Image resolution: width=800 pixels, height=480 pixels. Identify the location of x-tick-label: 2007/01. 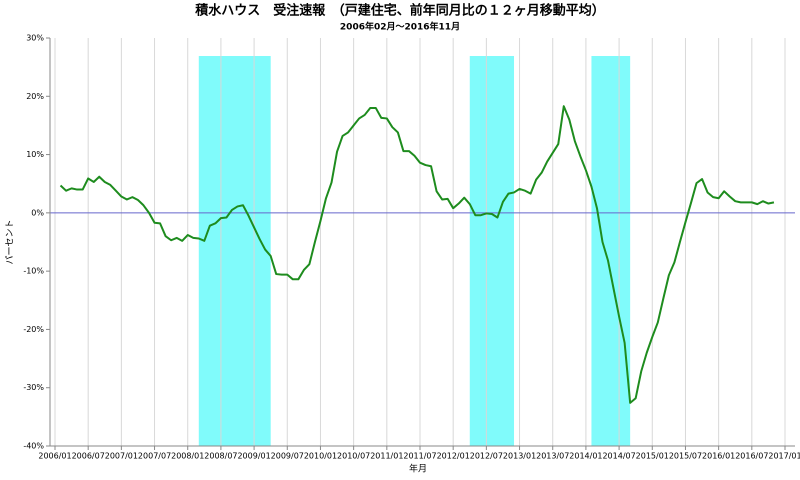
(121, 456).